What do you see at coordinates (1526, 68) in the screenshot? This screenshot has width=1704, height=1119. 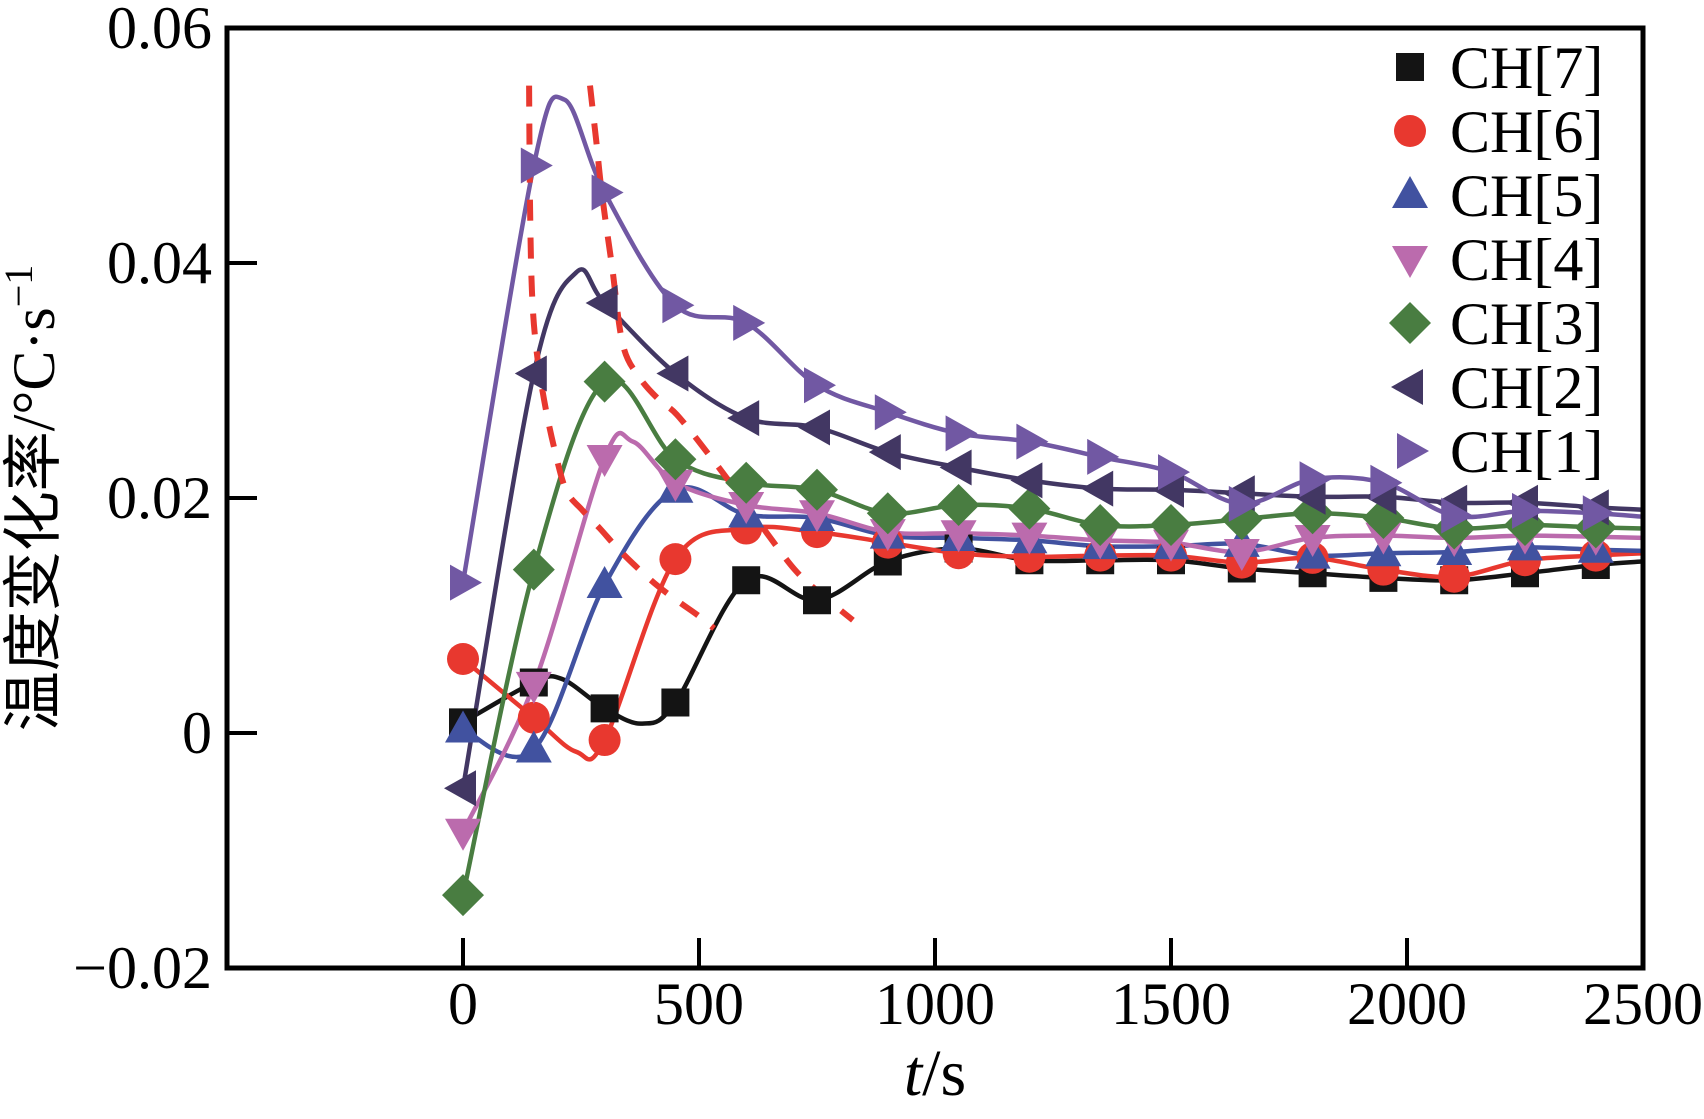 I see `legend-label-CH[7]: CH[7]` at bounding box center [1526, 68].